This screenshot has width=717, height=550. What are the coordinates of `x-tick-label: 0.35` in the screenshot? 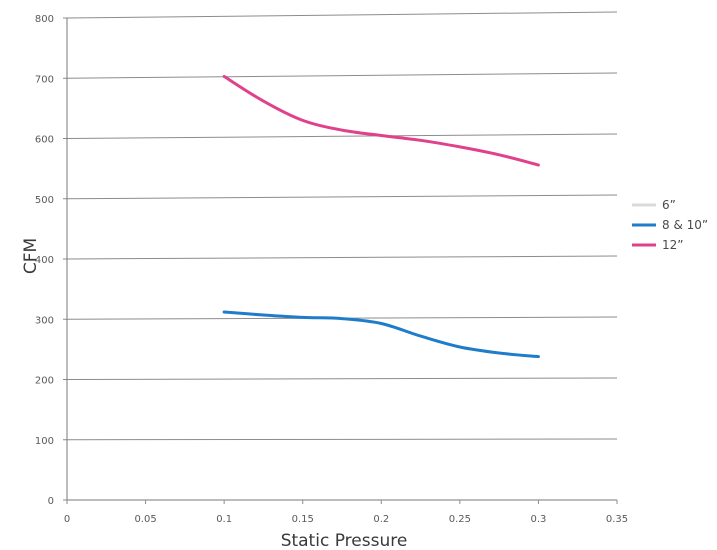 It's located at (617, 519).